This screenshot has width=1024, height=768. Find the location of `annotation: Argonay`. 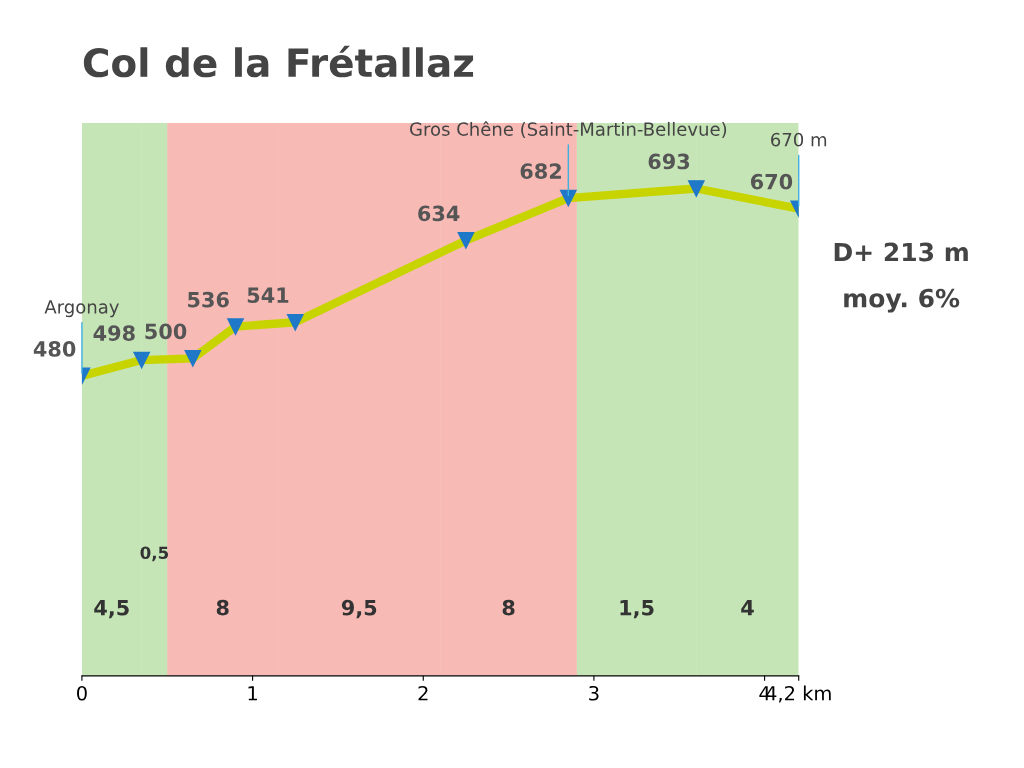

annotation: Argonay is located at coordinates (81, 309).